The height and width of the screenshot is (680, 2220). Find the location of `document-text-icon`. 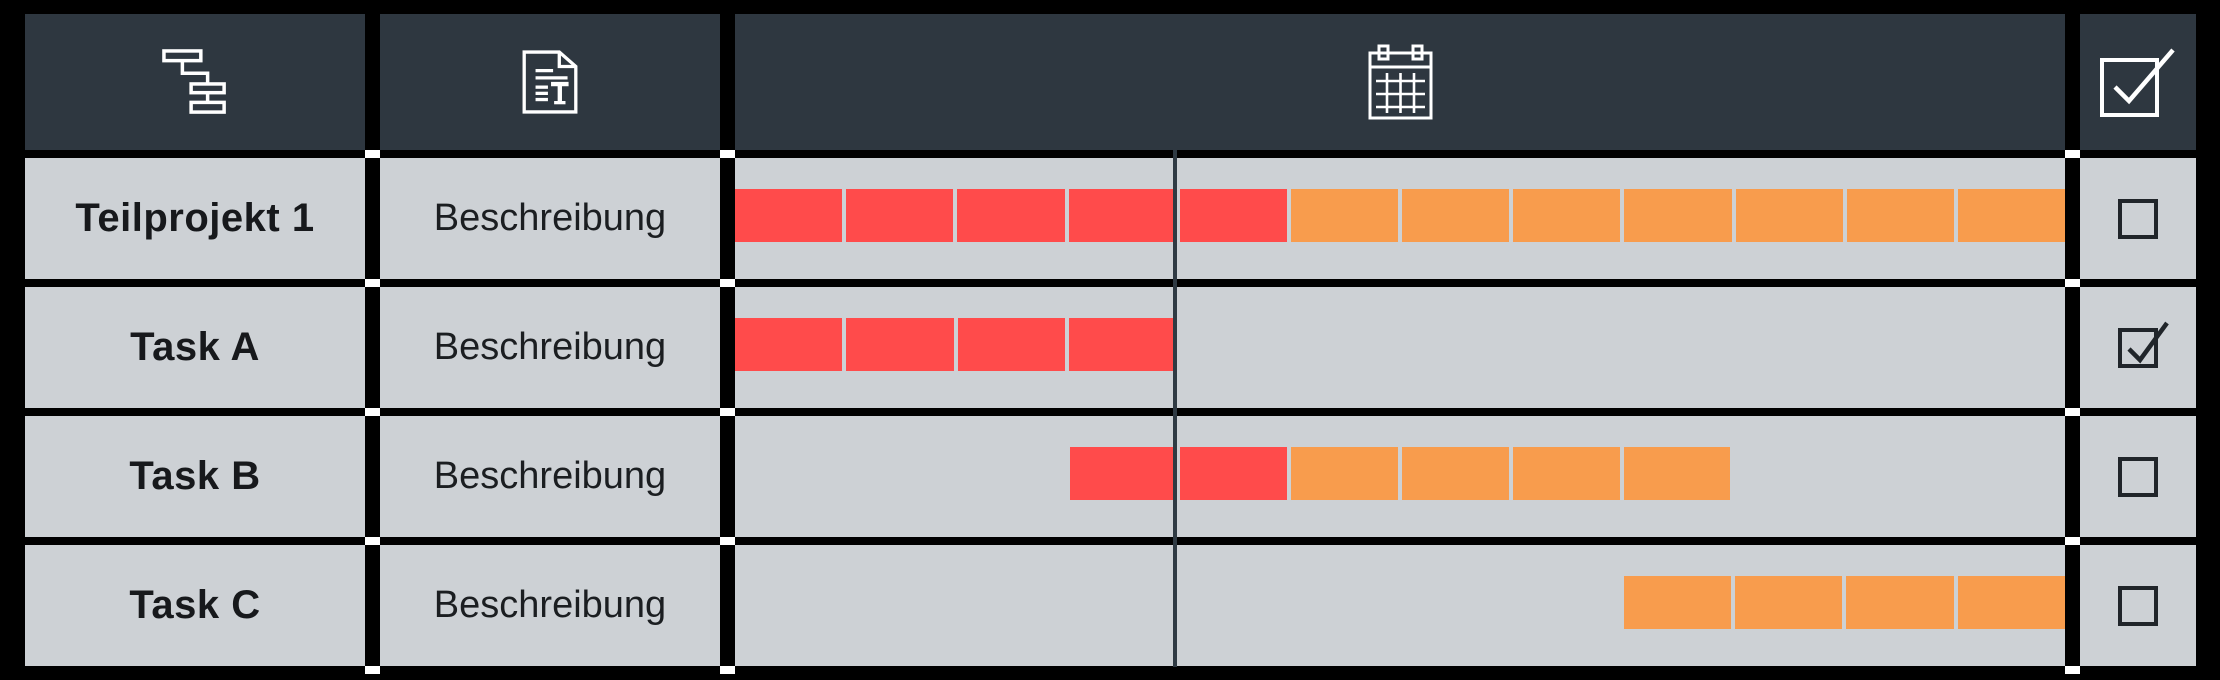

document-text-icon is located at coordinates (550, 82).